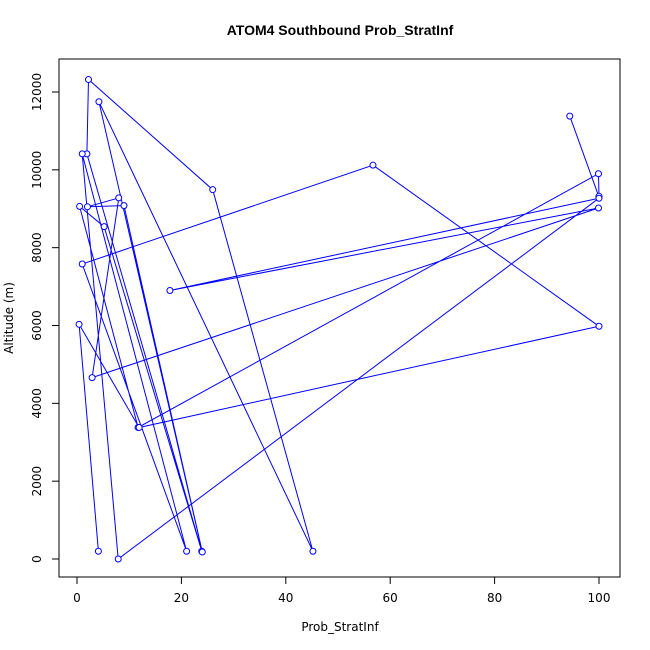 This screenshot has height=650, width=650. I want to click on x-tick-label: 60, so click(390, 598).